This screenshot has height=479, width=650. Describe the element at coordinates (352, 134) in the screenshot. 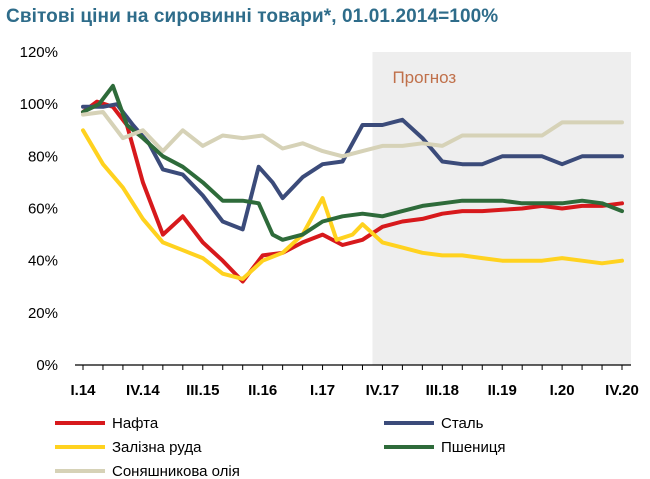

I see `series-line` at that location.